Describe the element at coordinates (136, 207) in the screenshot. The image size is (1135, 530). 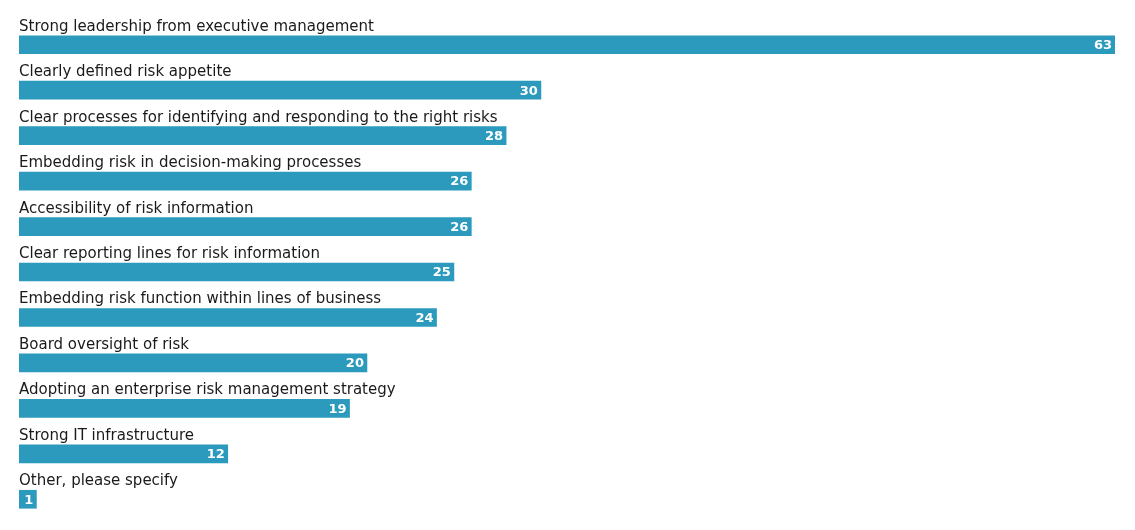
I see `y-tick-label: Accessibility of risk information` at that location.